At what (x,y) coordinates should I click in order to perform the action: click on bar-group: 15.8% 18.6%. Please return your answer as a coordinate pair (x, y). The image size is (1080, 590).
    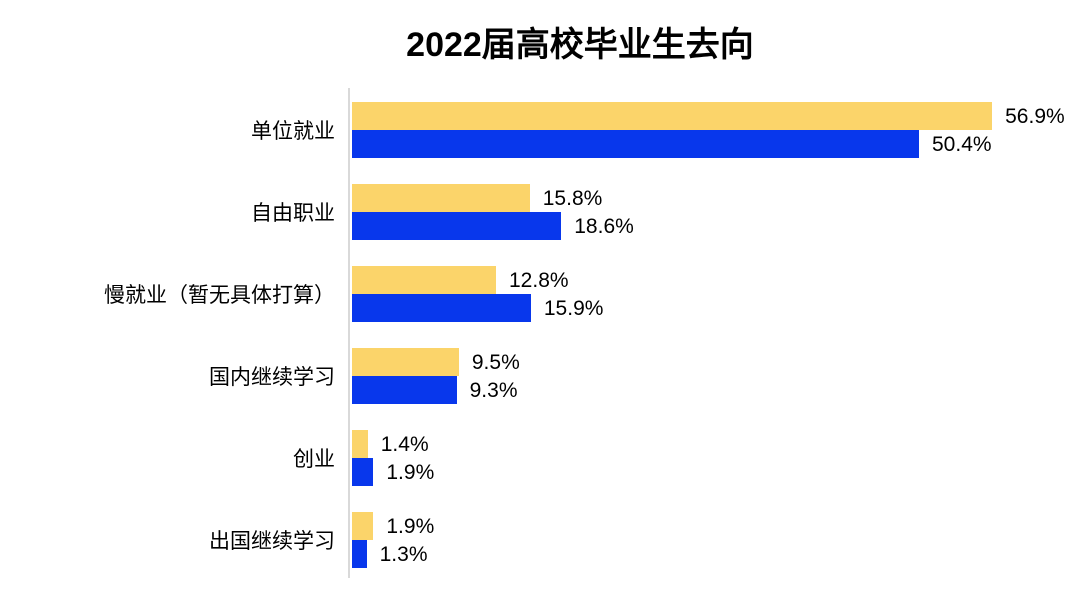
    Looking at the image, I should click on (493, 212).